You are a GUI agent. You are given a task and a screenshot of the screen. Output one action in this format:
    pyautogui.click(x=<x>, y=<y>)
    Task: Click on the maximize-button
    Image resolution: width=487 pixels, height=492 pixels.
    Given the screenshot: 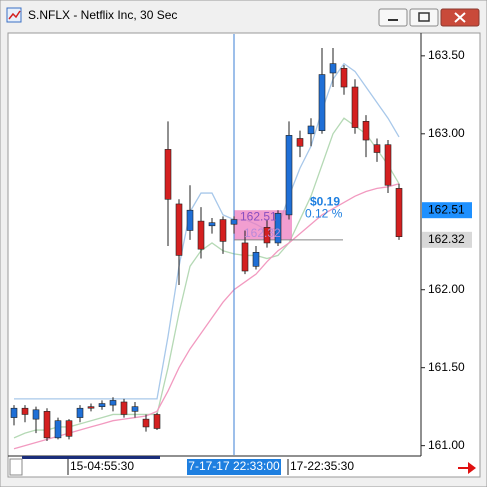 What is the action you would take?
    pyautogui.click(x=424, y=17)
    